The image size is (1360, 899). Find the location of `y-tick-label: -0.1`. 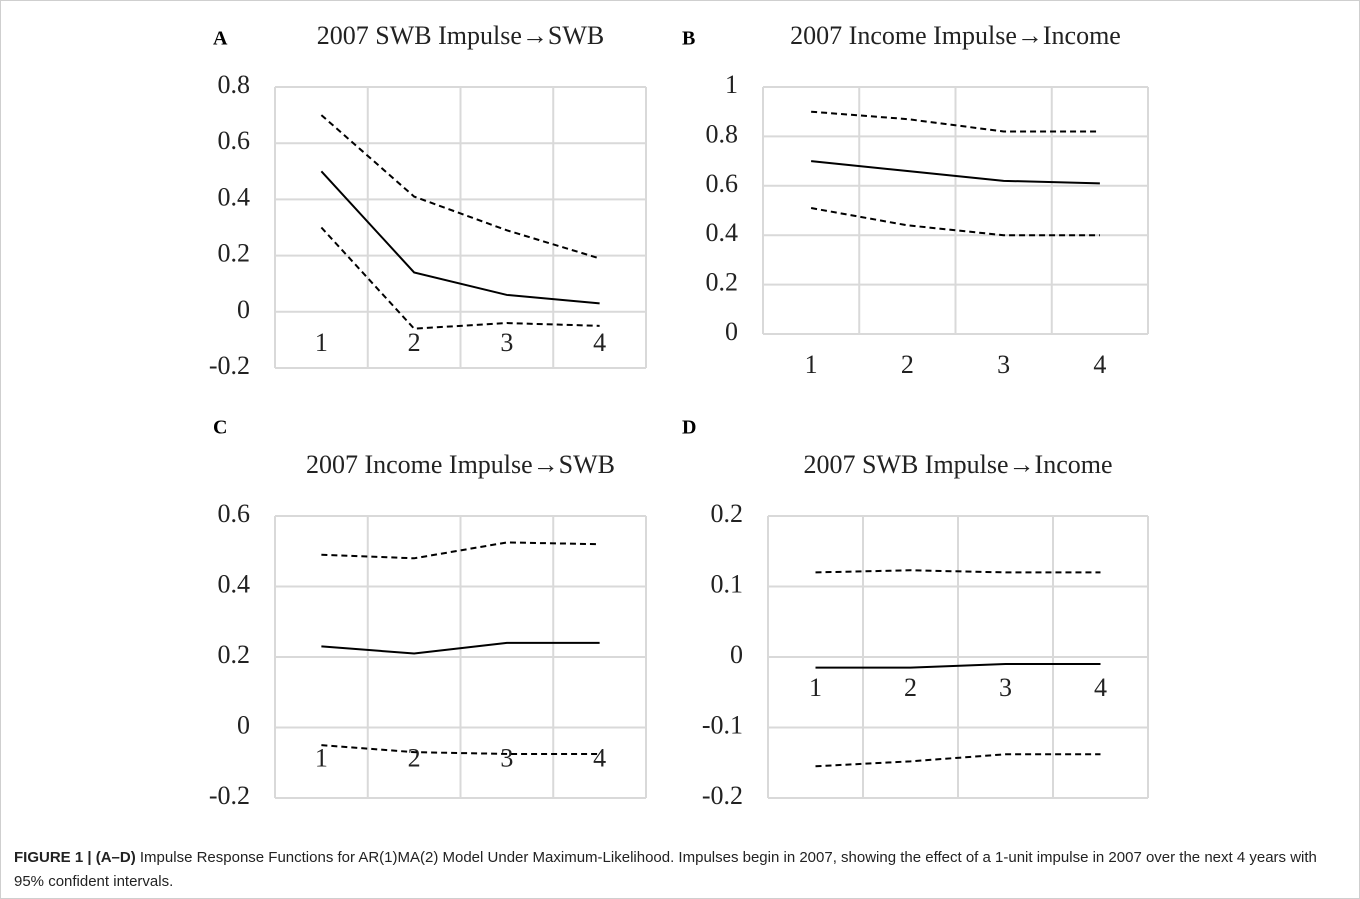

y-tick-label: -0.1 is located at coordinates (722, 724).